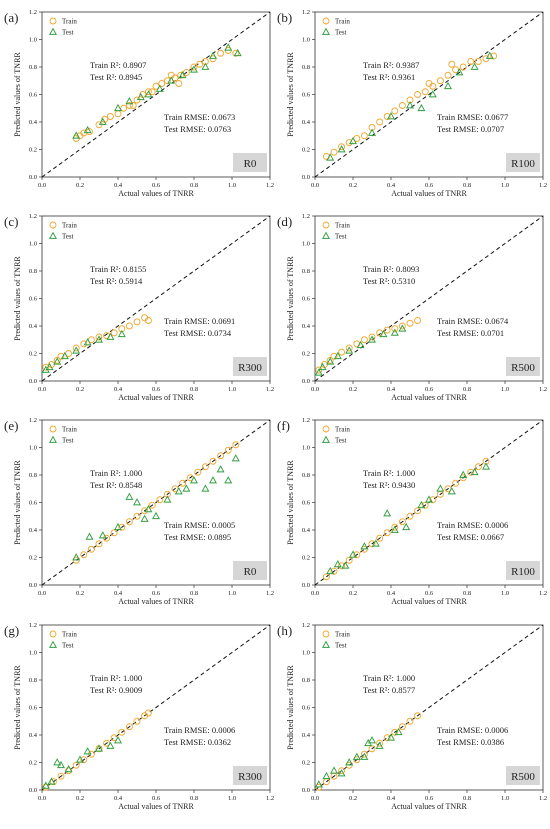  Describe the element at coordinates (250, 368) in the screenshot. I see `dataset-badge-label: R300` at that location.